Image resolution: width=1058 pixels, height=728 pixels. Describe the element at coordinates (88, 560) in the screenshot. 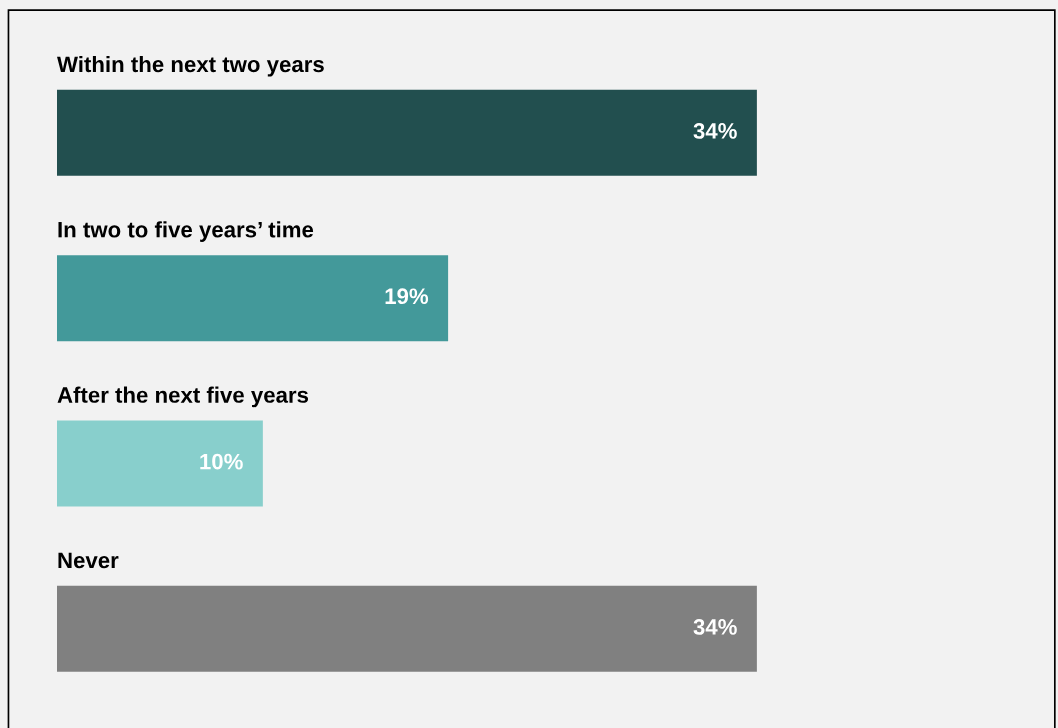

I see `y-tick-label: Never` at that location.